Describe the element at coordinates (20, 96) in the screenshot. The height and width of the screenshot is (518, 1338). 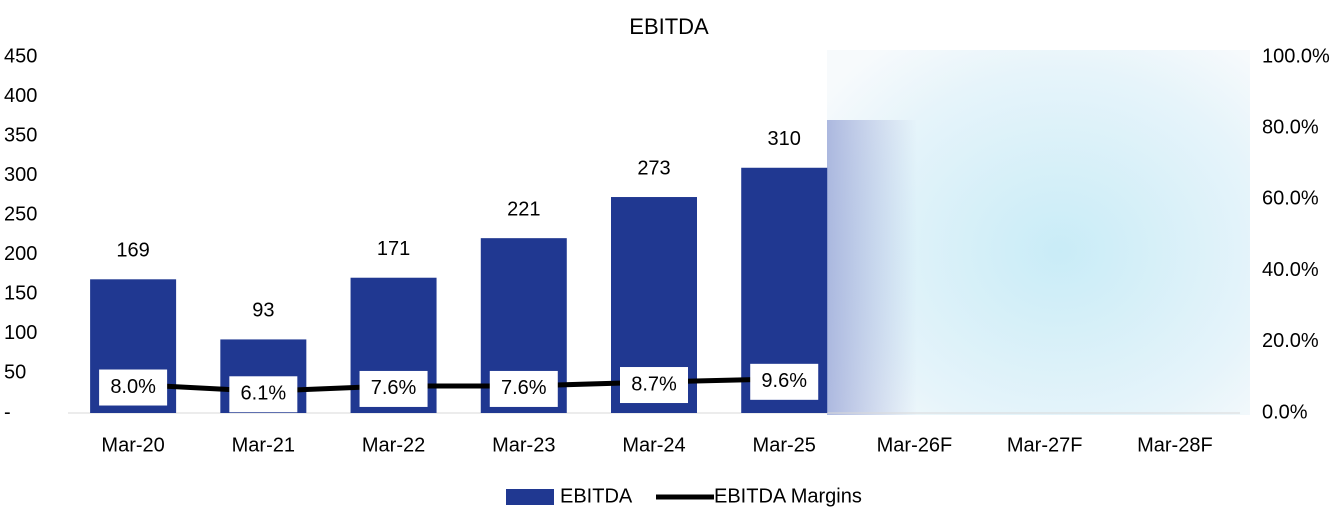
I see `y-tick-label: 400` at that location.